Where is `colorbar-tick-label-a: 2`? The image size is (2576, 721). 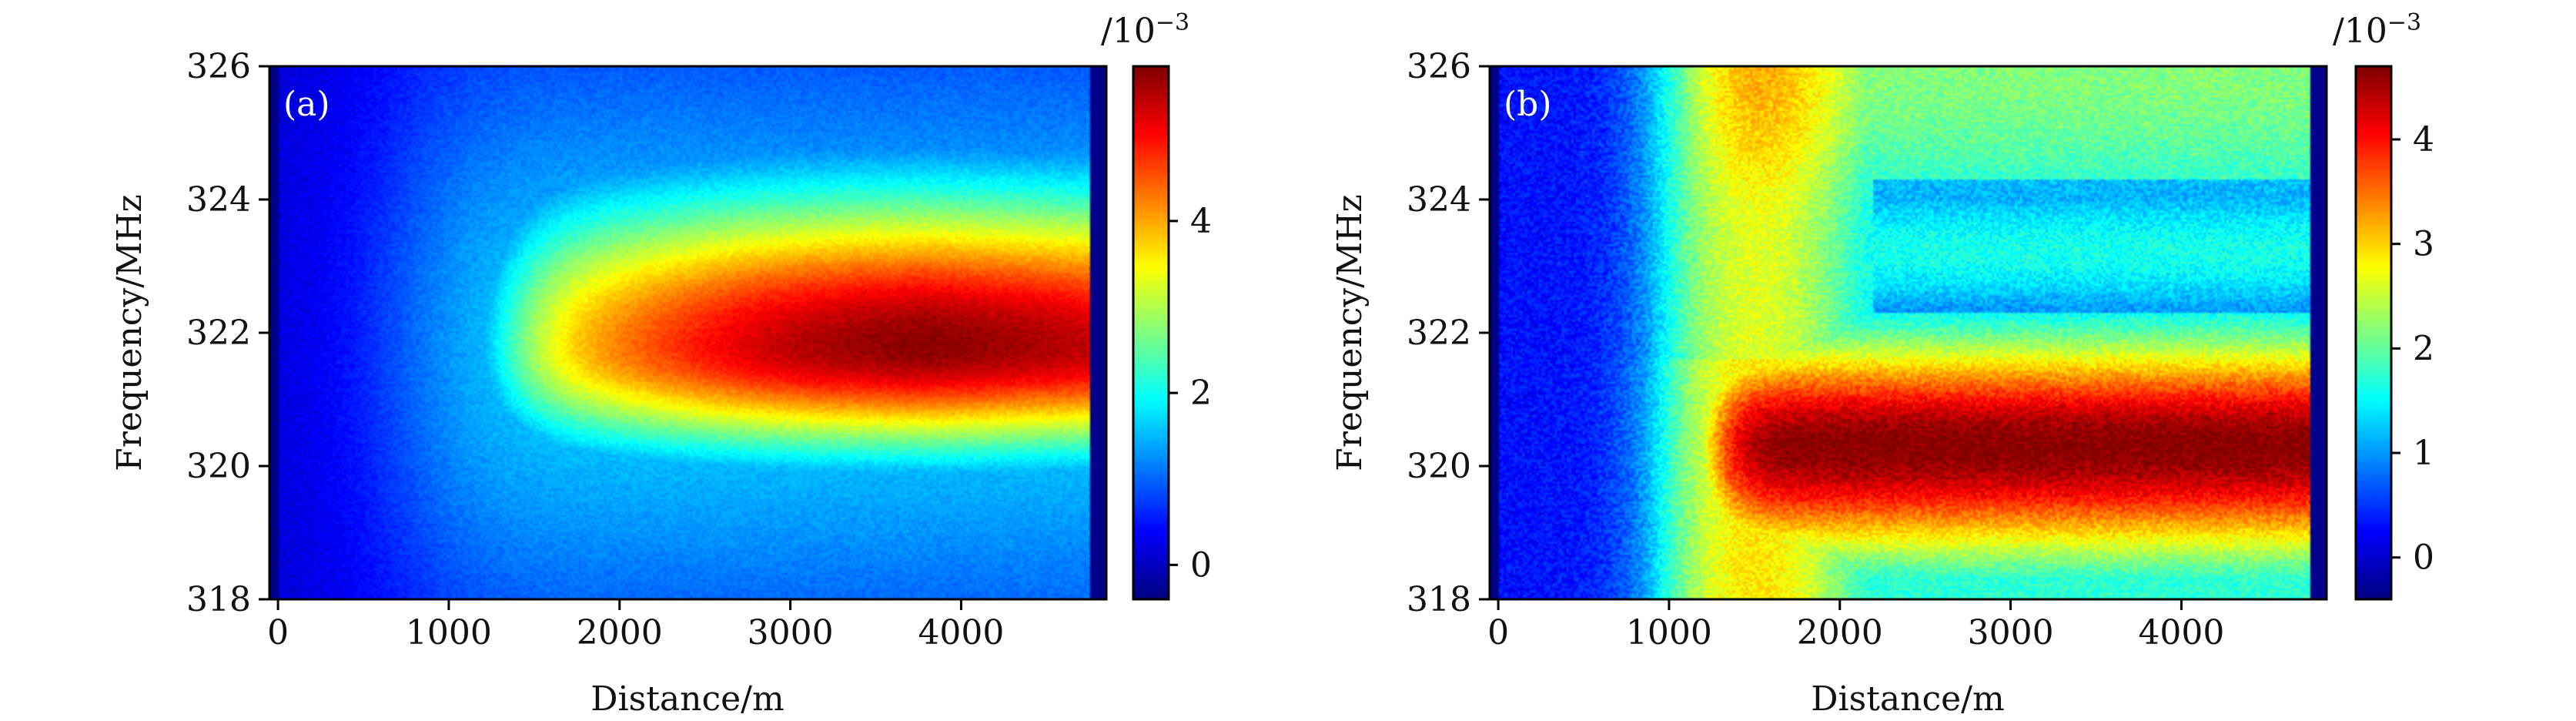 colorbar-tick-label-a: 2 is located at coordinates (1201, 394).